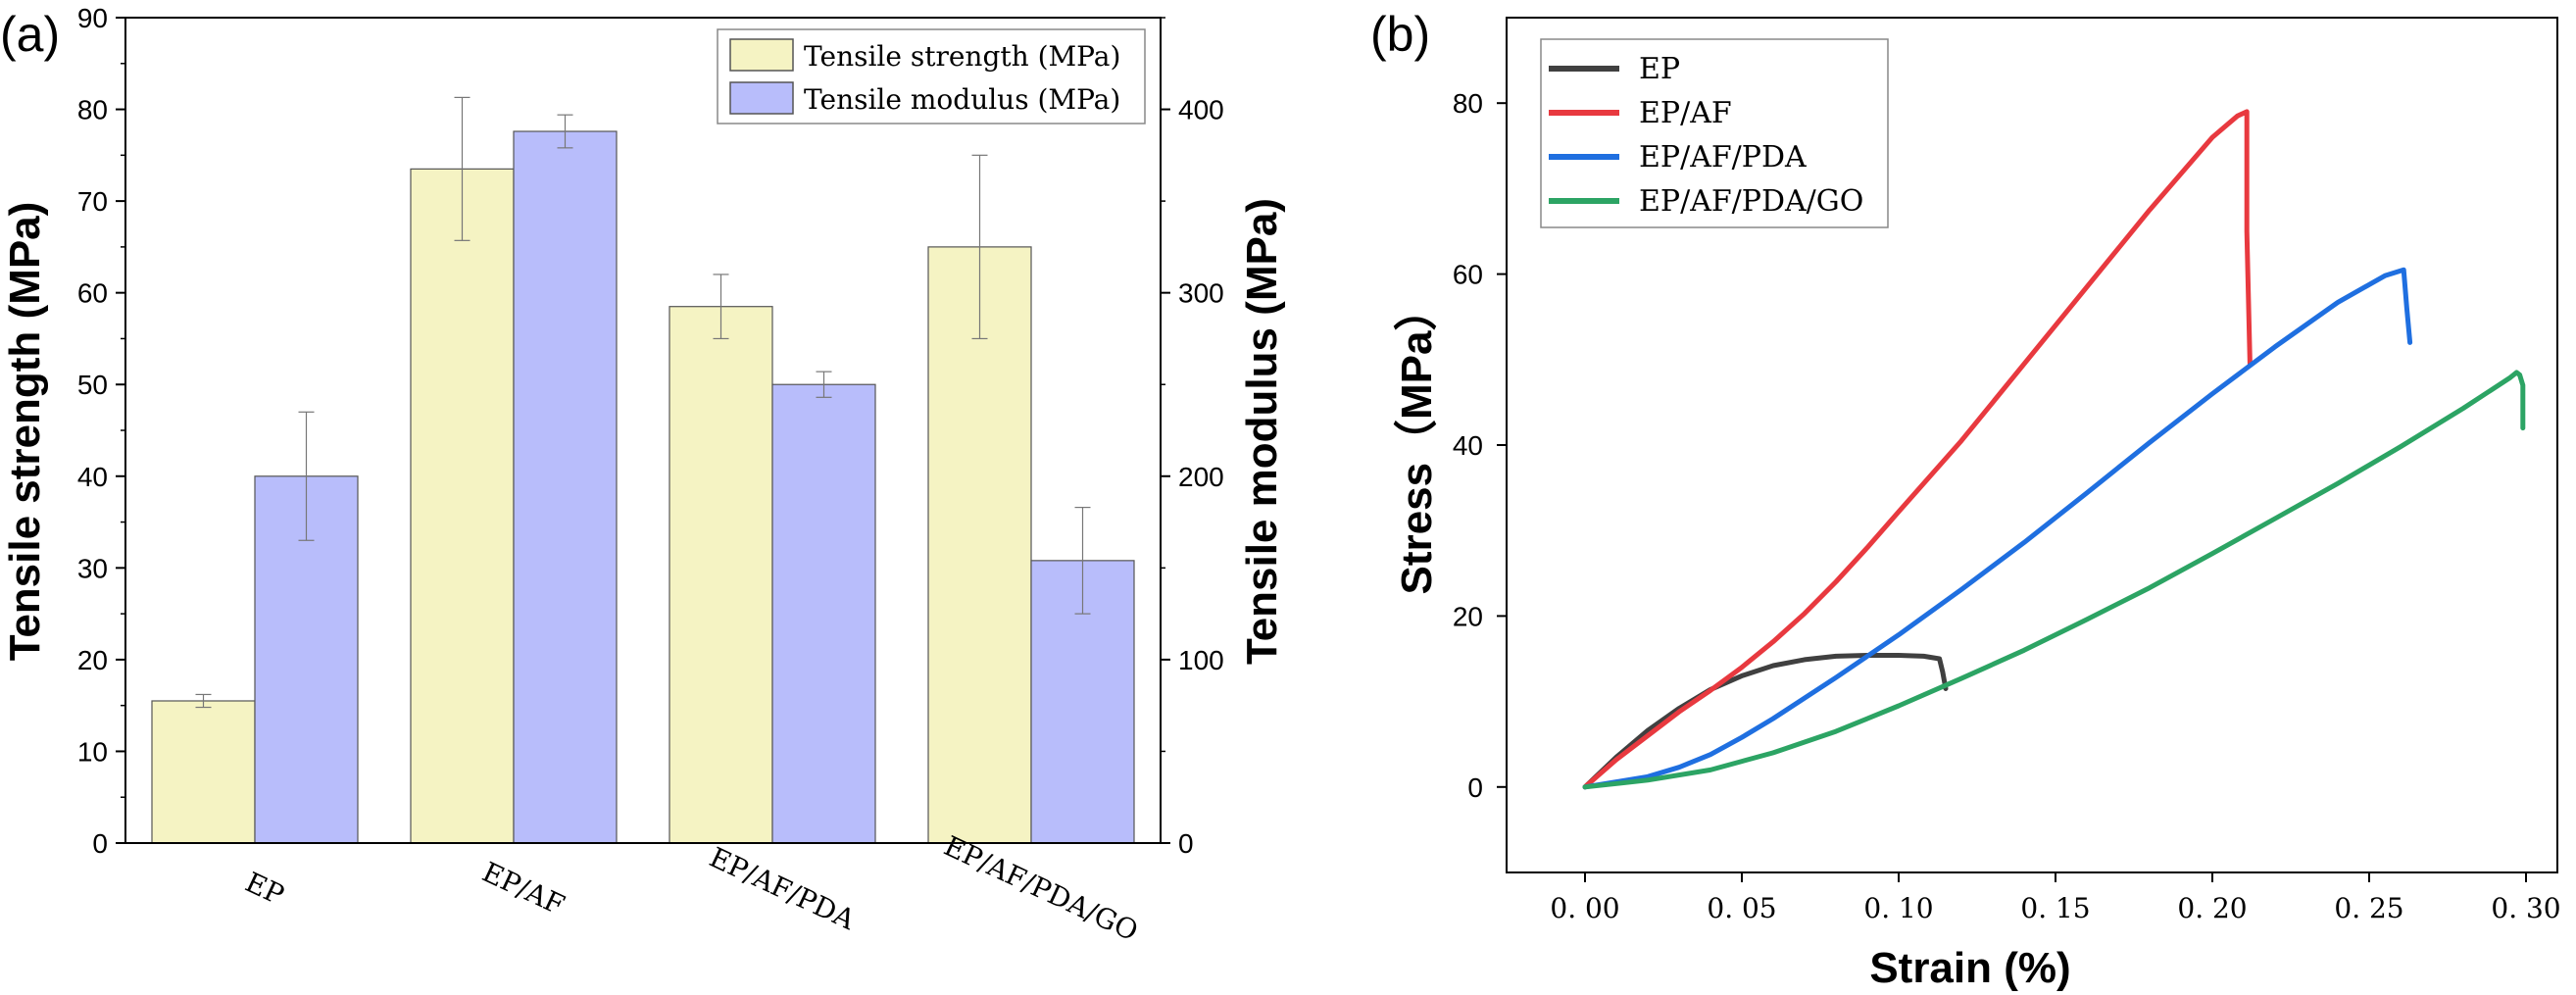 The width and height of the screenshot is (2576, 995). I want to click on x-tick-label: 0. 25, so click(2368, 908).